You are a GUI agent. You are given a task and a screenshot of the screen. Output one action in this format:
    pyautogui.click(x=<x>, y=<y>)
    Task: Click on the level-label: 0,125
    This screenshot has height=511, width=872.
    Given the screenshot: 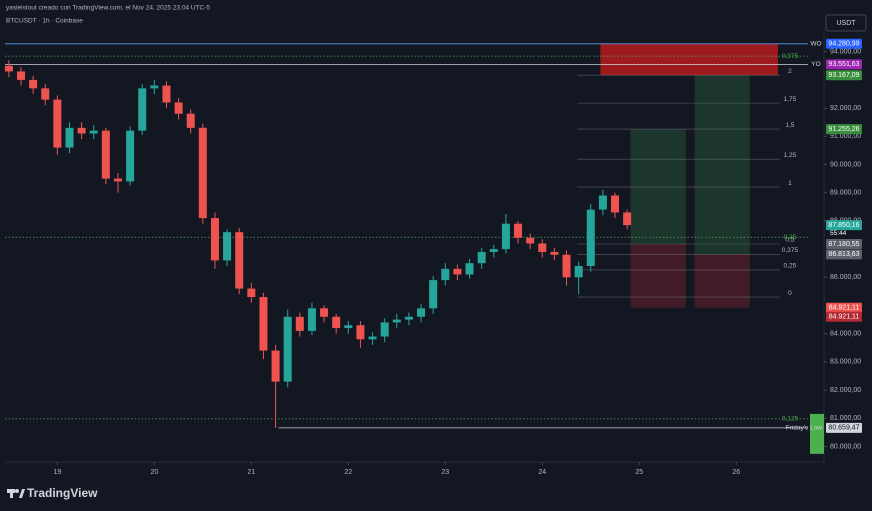 What is the action you would take?
    pyautogui.click(x=790, y=419)
    